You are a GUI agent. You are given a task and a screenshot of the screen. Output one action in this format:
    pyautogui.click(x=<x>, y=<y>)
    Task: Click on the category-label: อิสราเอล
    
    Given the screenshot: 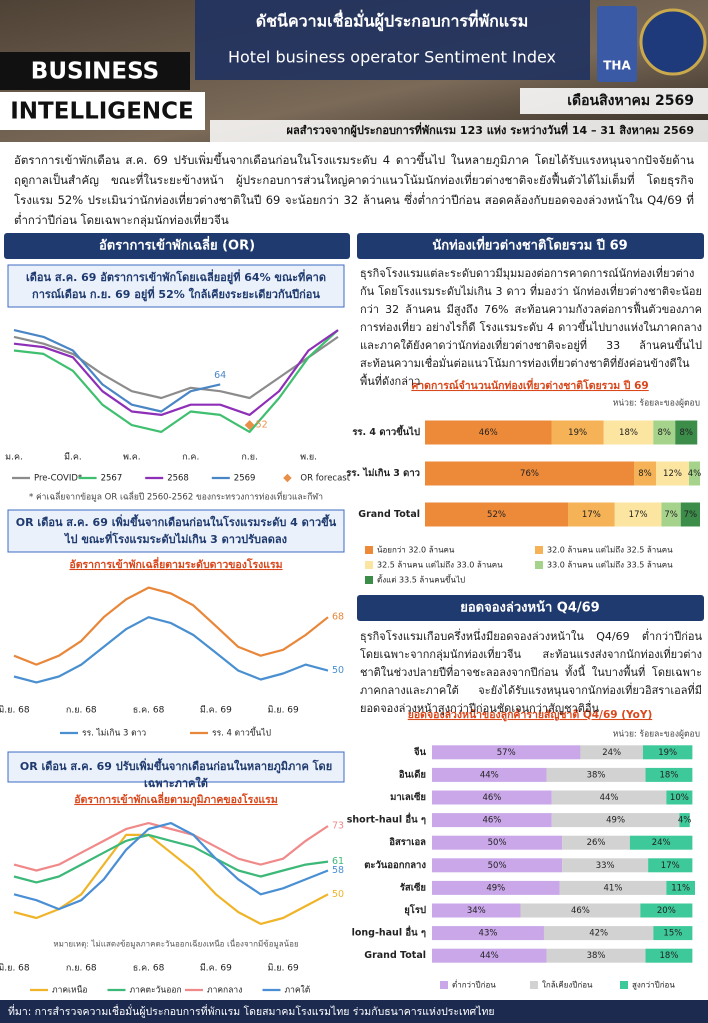 What is the action you would take?
    pyautogui.click(x=407, y=842)
    